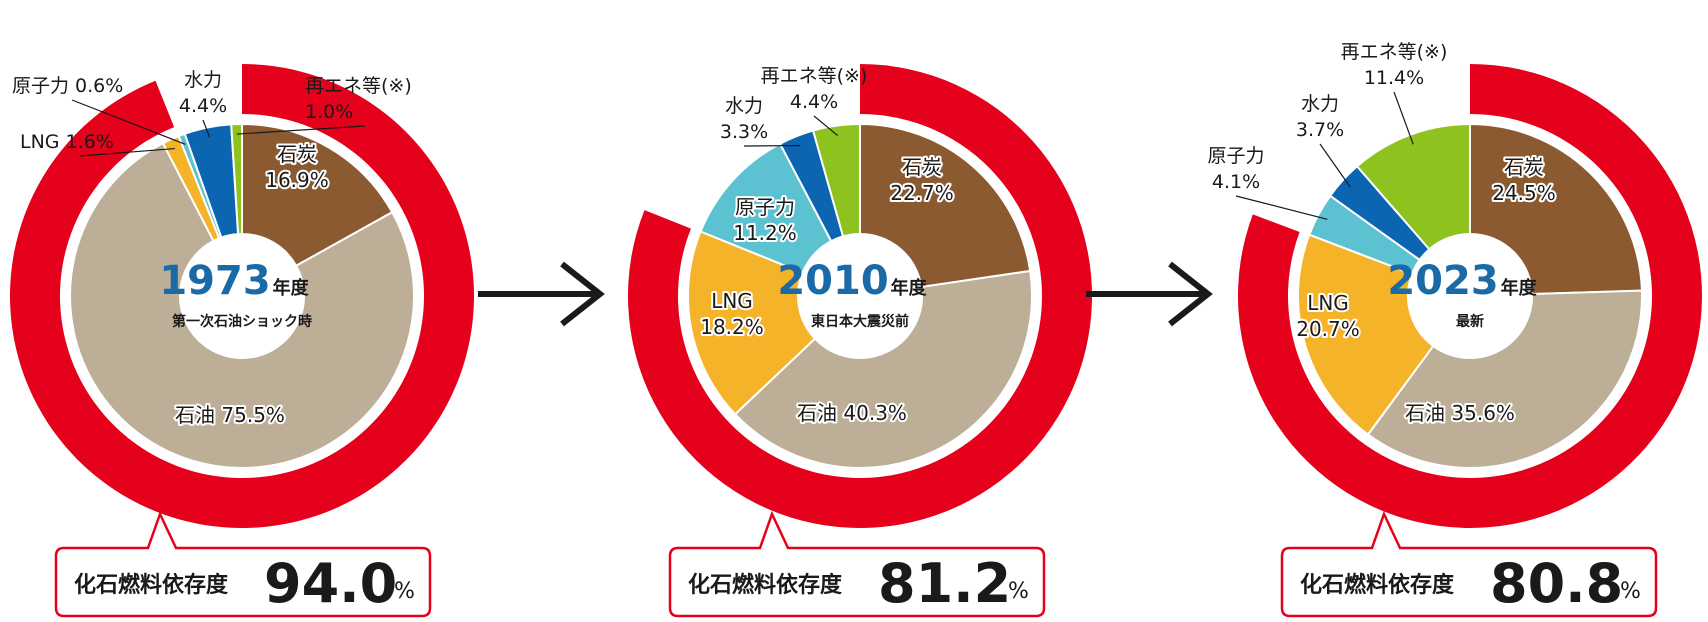  I want to click on slice-LNG-2010, so click(752, 323).